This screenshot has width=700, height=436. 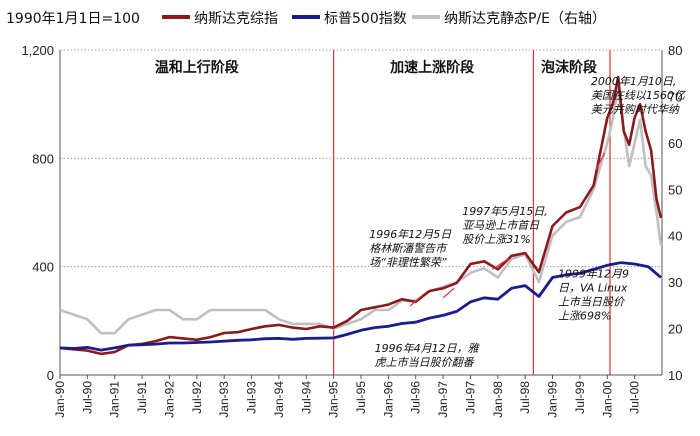 What do you see at coordinates (675, 50) in the screenshot?
I see `y-right-tick-label: 80` at bounding box center [675, 50].